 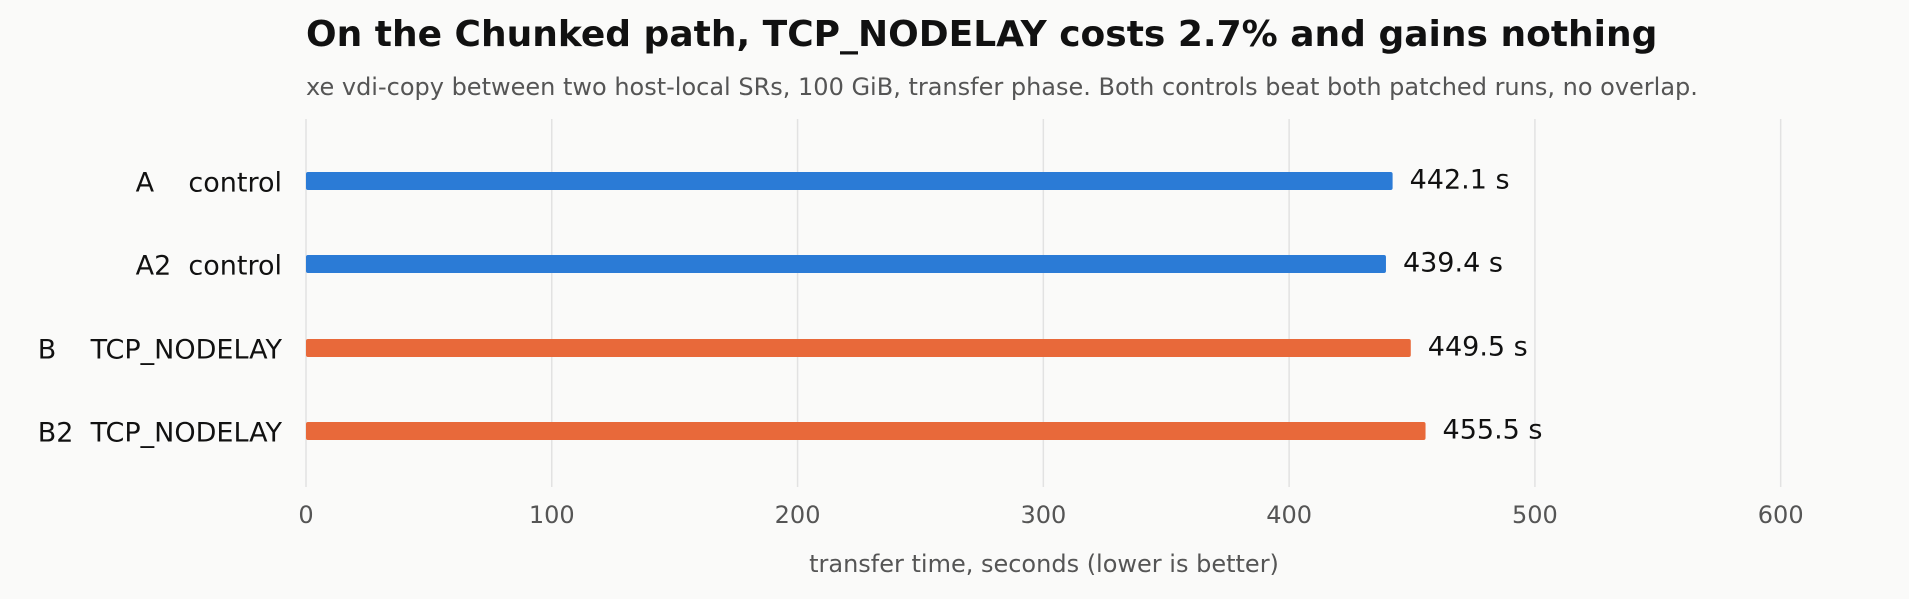 What do you see at coordinates (160, 350) in the screenshot?
I see `y-tick-label: B TCP_NODELAY` at bounding box center [160, 350].